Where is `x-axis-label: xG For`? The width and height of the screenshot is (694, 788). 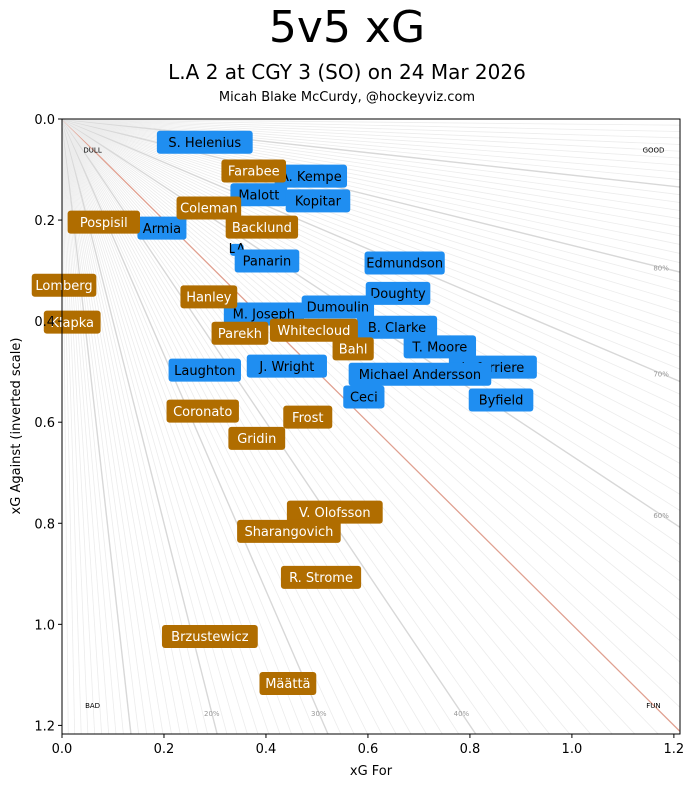 x-axis-label: xG For is located at coordinates (371, 771).